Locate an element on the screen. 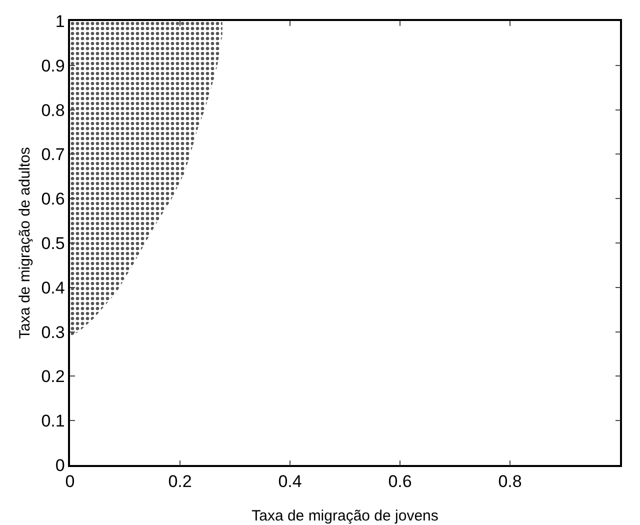  y-tick-label: 1 is located at coordinates (60, 21).